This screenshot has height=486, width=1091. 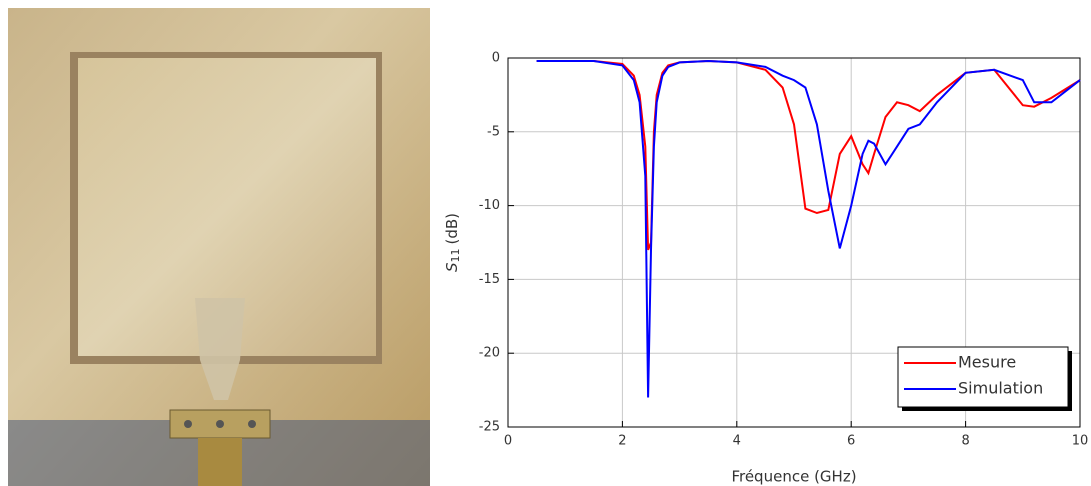 I want to click on x-tick-label: 10, so click(x=1080, y=441).